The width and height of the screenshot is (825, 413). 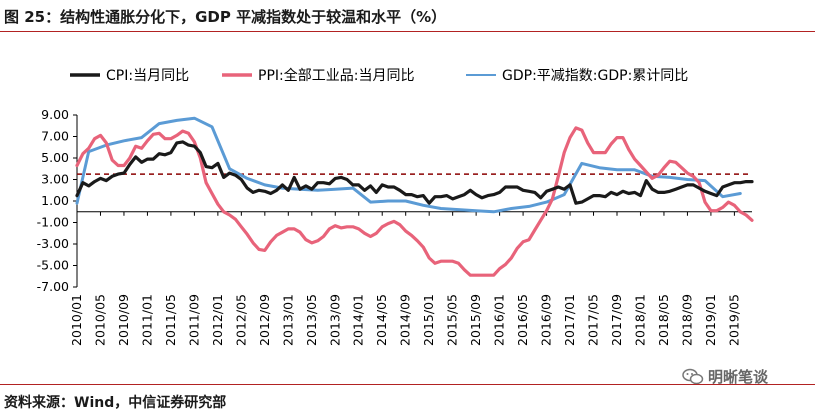 What do you see at coordinates (170, 320) in the screenshot?
I see `x-tick-label: 2011/05` at bounding box center [170, 320].